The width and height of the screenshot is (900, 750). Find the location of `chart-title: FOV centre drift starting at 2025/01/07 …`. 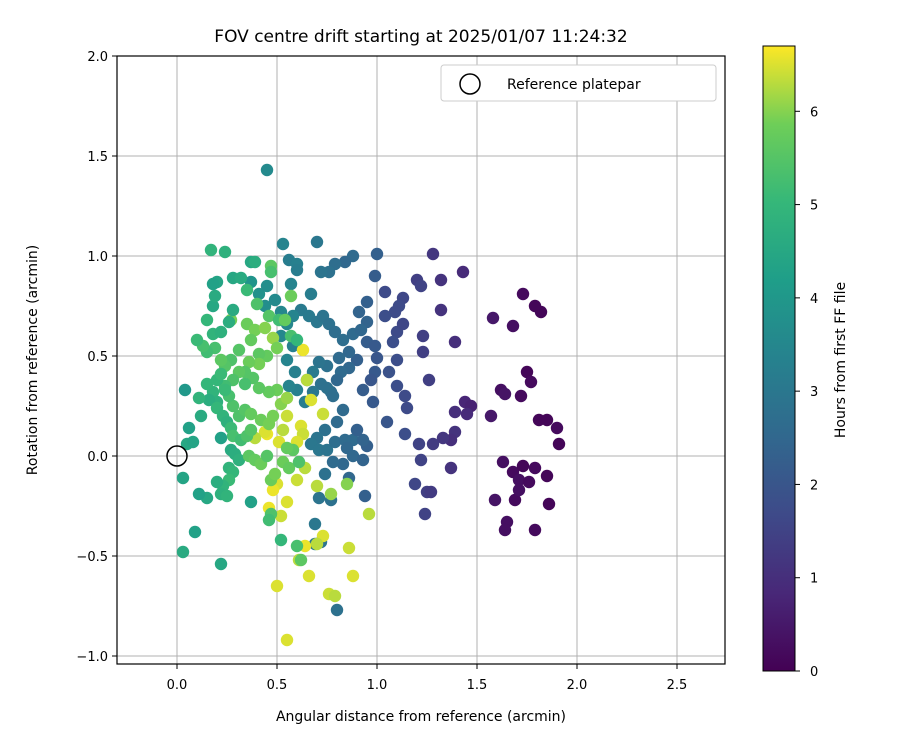

chart-title: FOV centre drift starting at 2025/01/07 … is located at coordinates (420, 37).